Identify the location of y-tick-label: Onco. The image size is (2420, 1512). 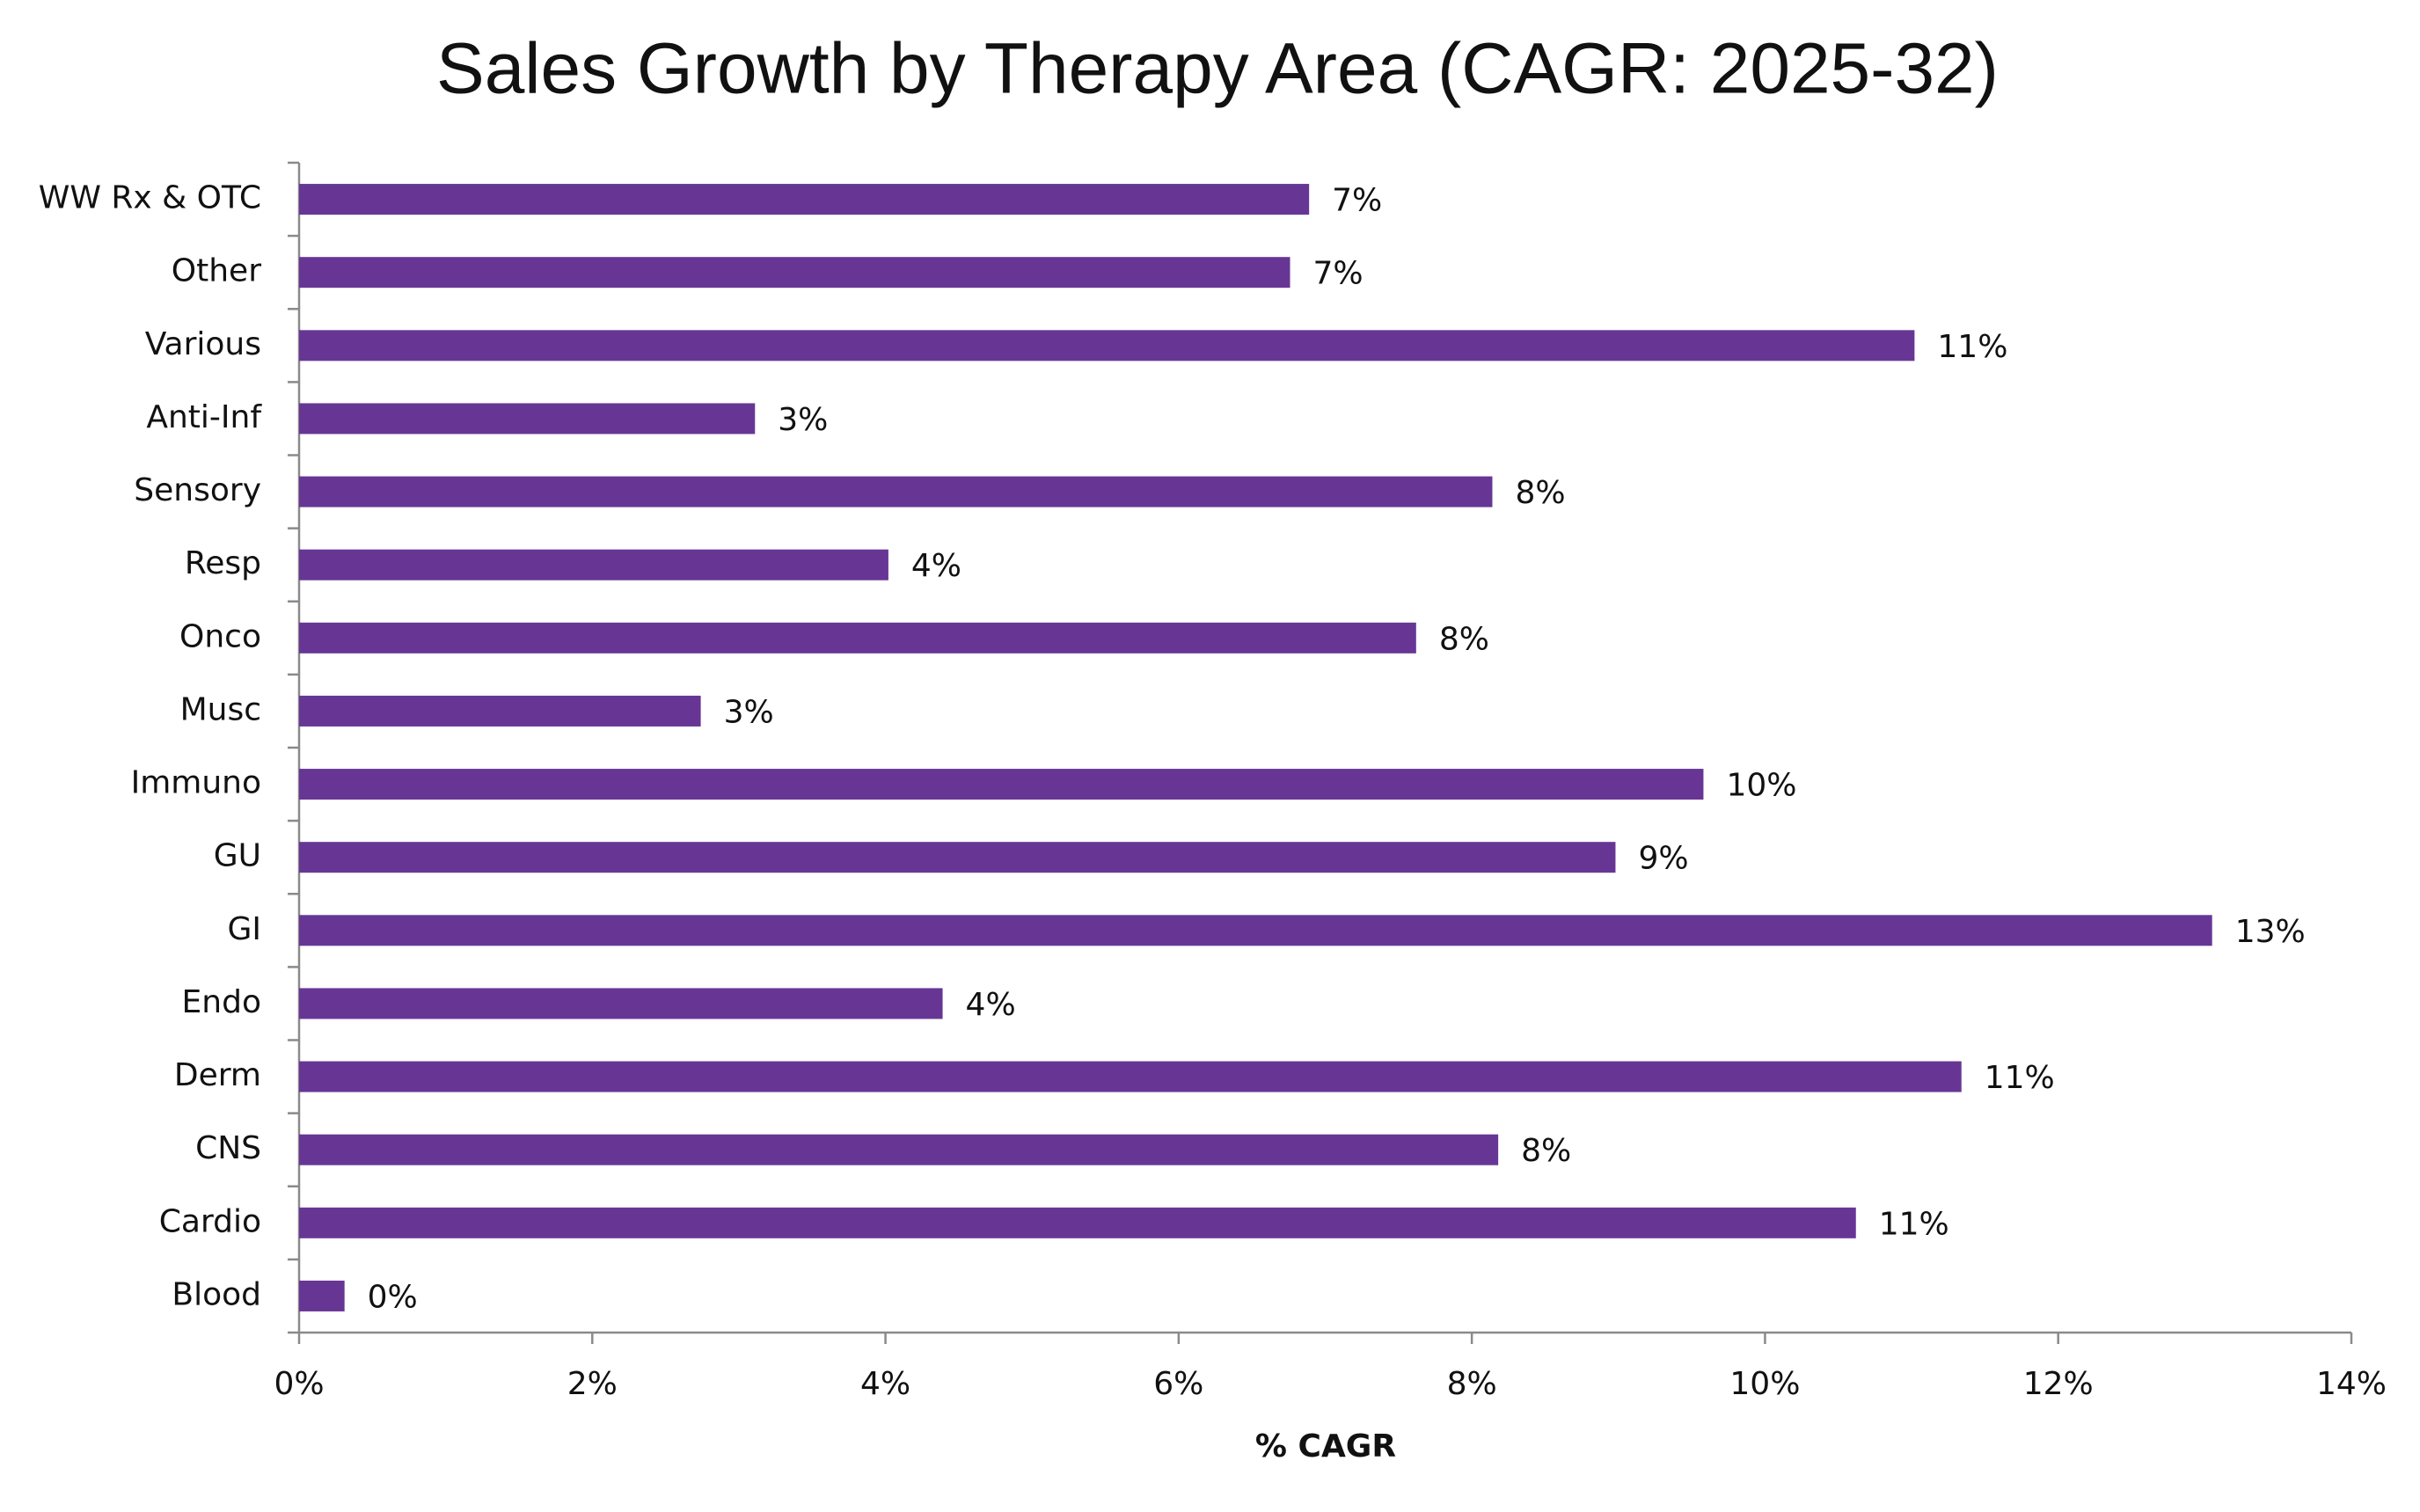
(220, 636).